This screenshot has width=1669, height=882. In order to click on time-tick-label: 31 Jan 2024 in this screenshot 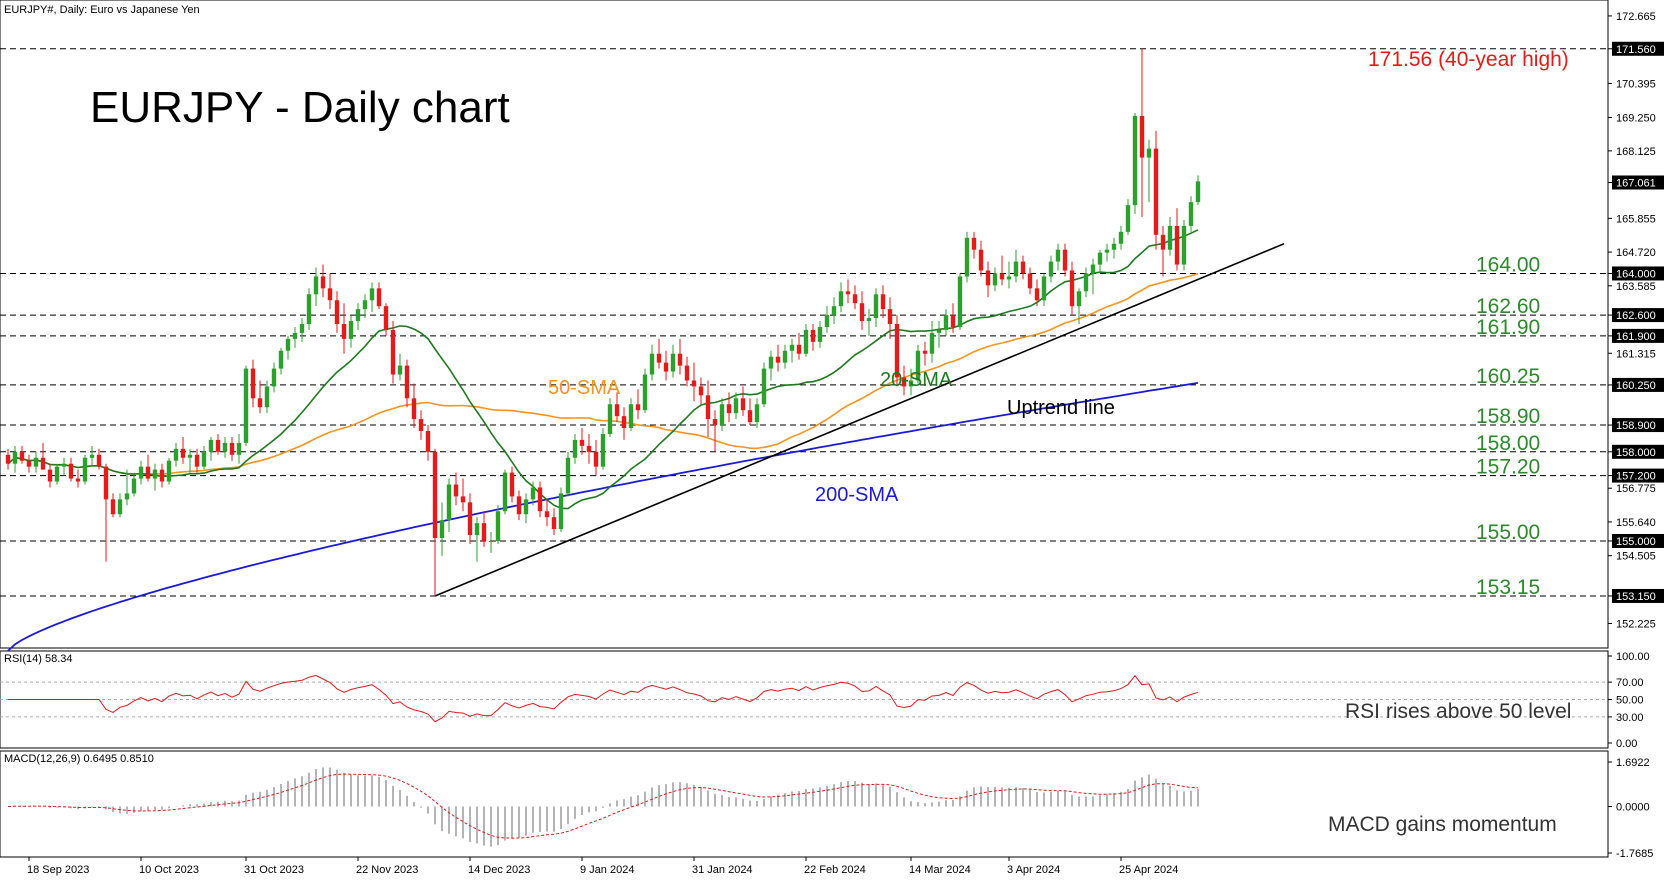, I will do `click(722, 870)`.